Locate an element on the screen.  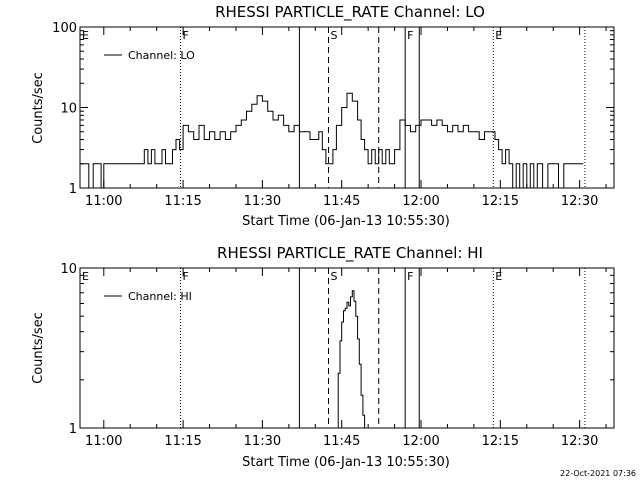
generation-timestamp: 22-Oct-2021 07:36 is located at coordinates (598, 473).